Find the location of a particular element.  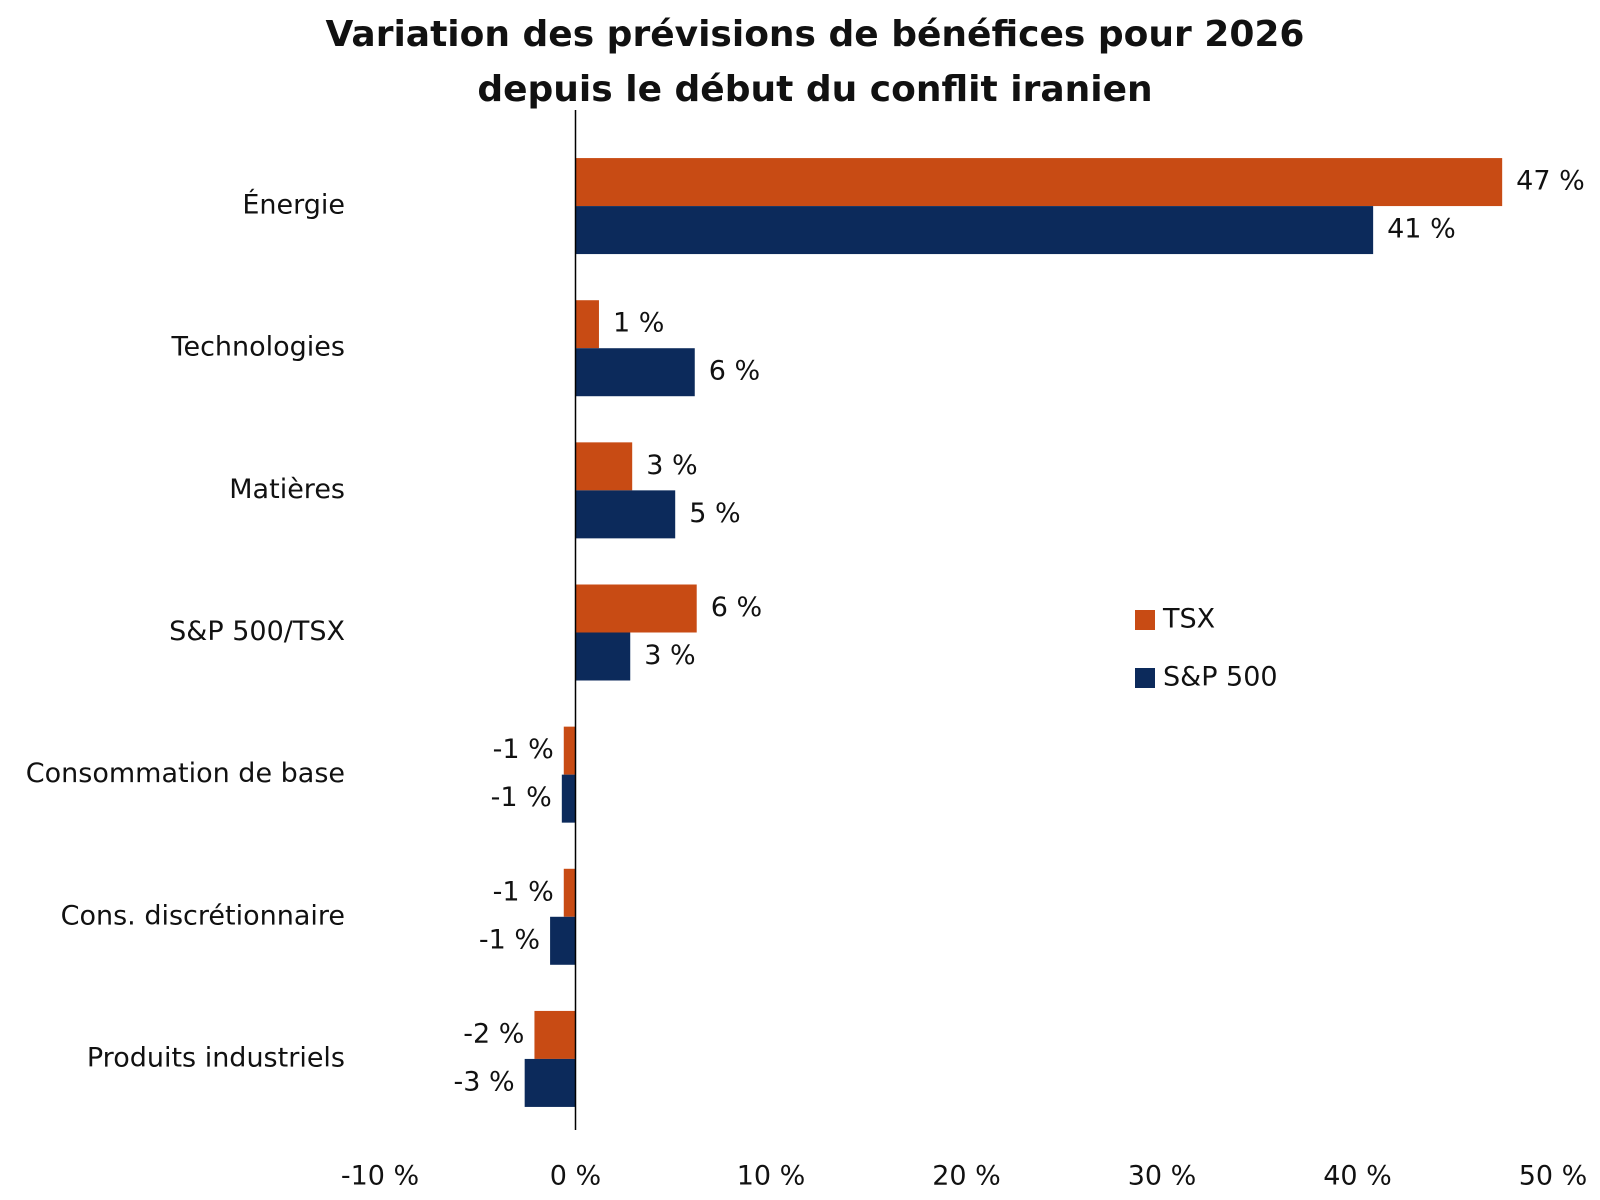

x-tick-label: 40 % is located at coordinates (1357, 1176).